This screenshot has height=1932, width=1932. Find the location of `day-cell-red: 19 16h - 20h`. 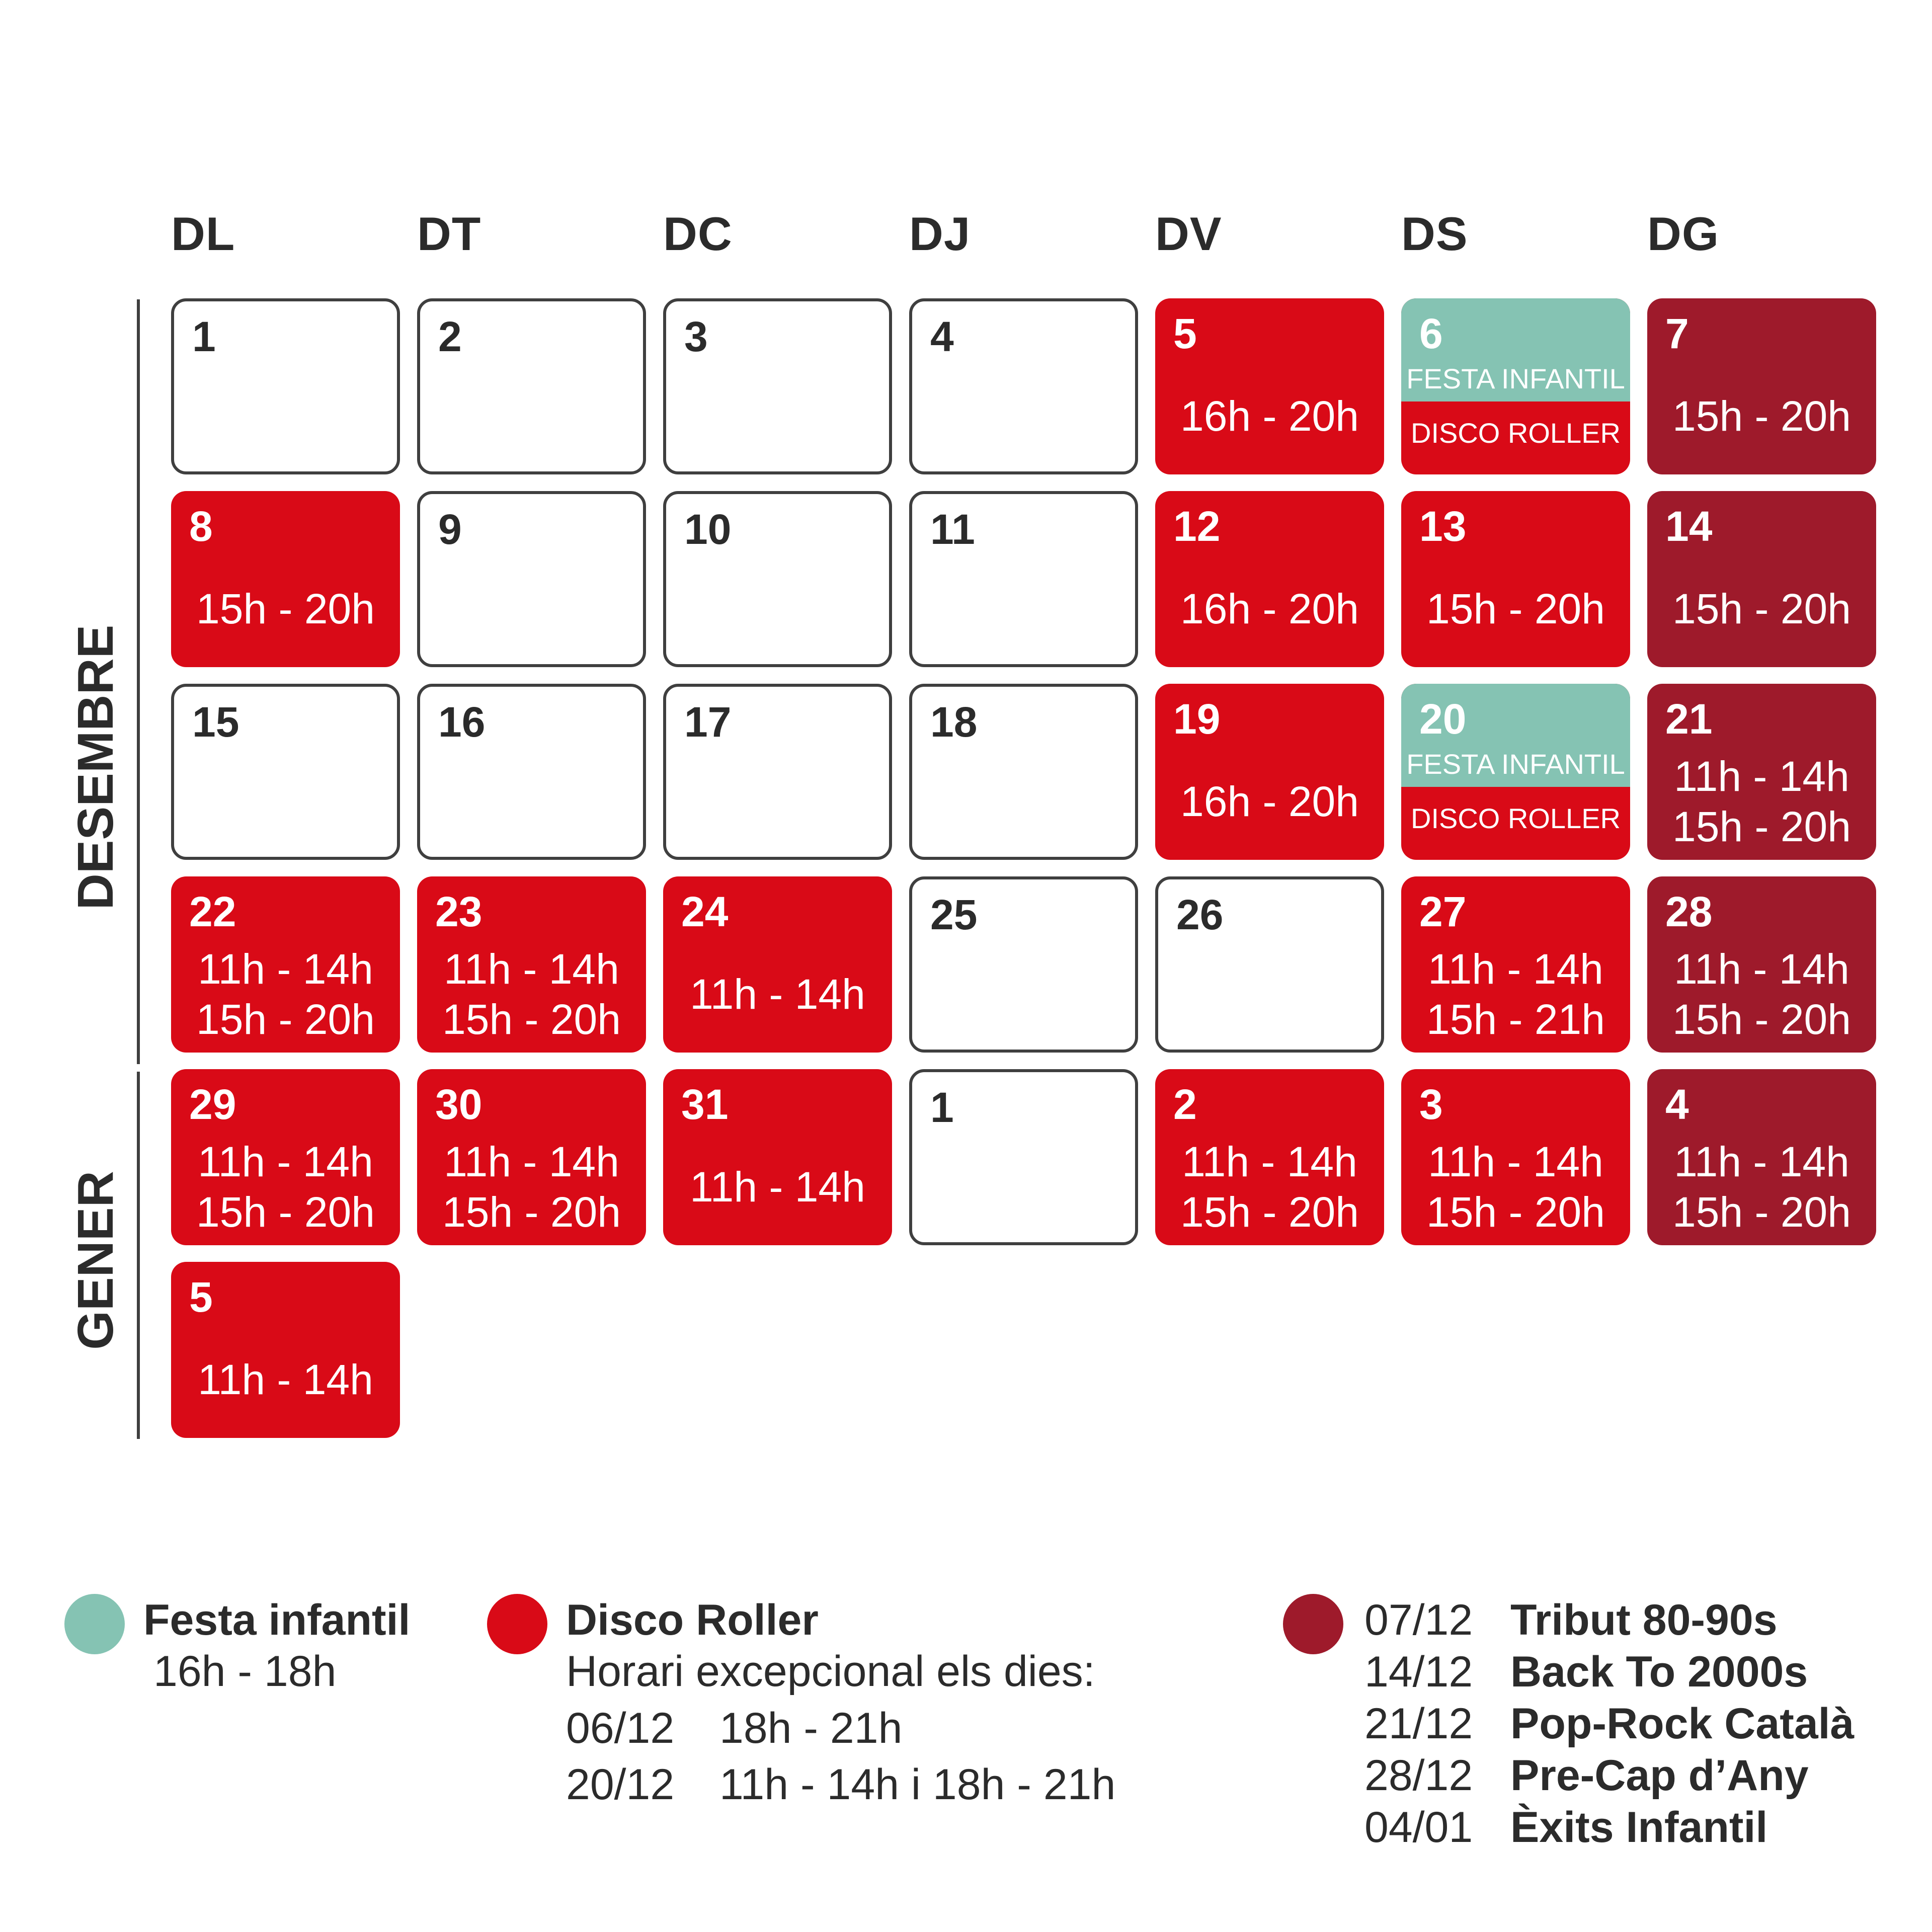

day-cell-red: 19 16h - 20h is located at coordinates (1270, 772).